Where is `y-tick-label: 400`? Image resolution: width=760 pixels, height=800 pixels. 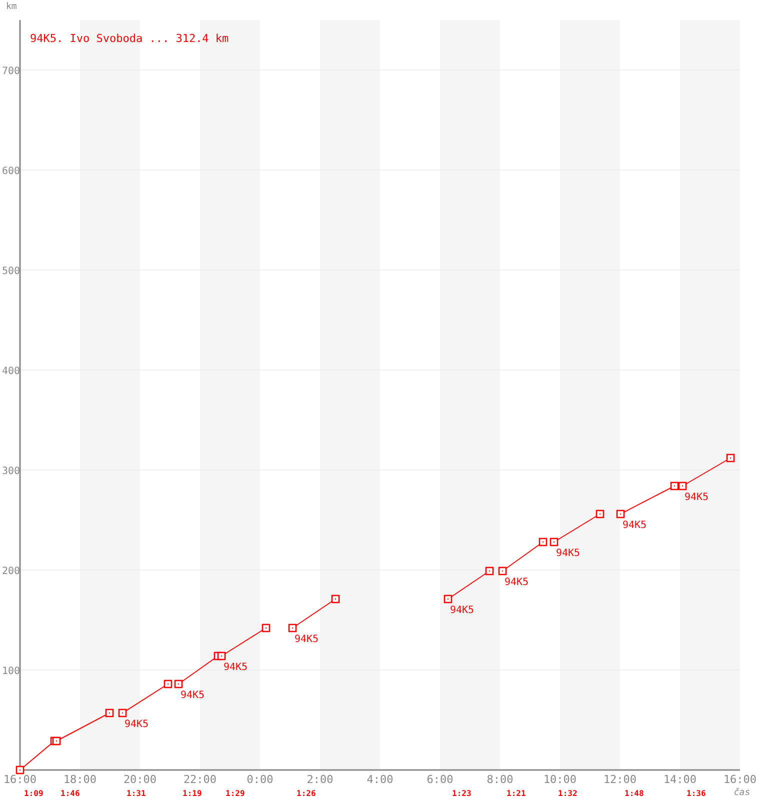
y-tick-label: 400 is located at coordinates (11, 371).